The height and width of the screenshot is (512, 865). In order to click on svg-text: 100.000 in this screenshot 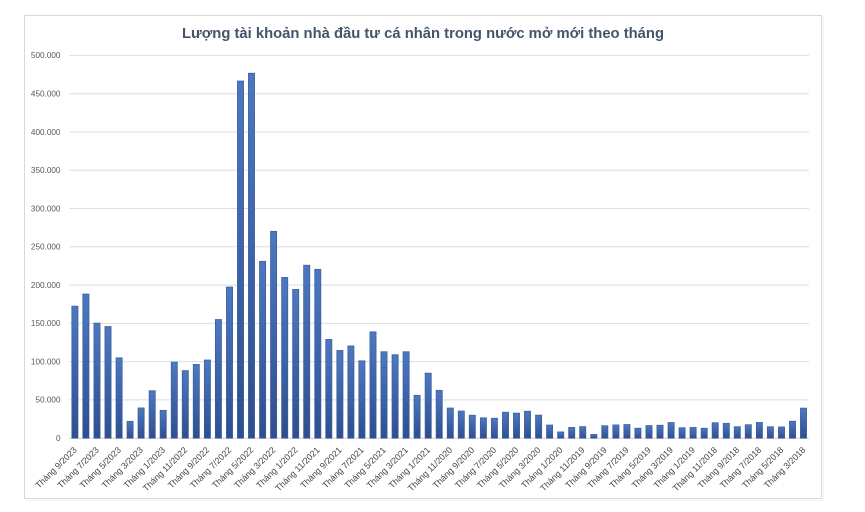, I will do `click(46, 361)`.